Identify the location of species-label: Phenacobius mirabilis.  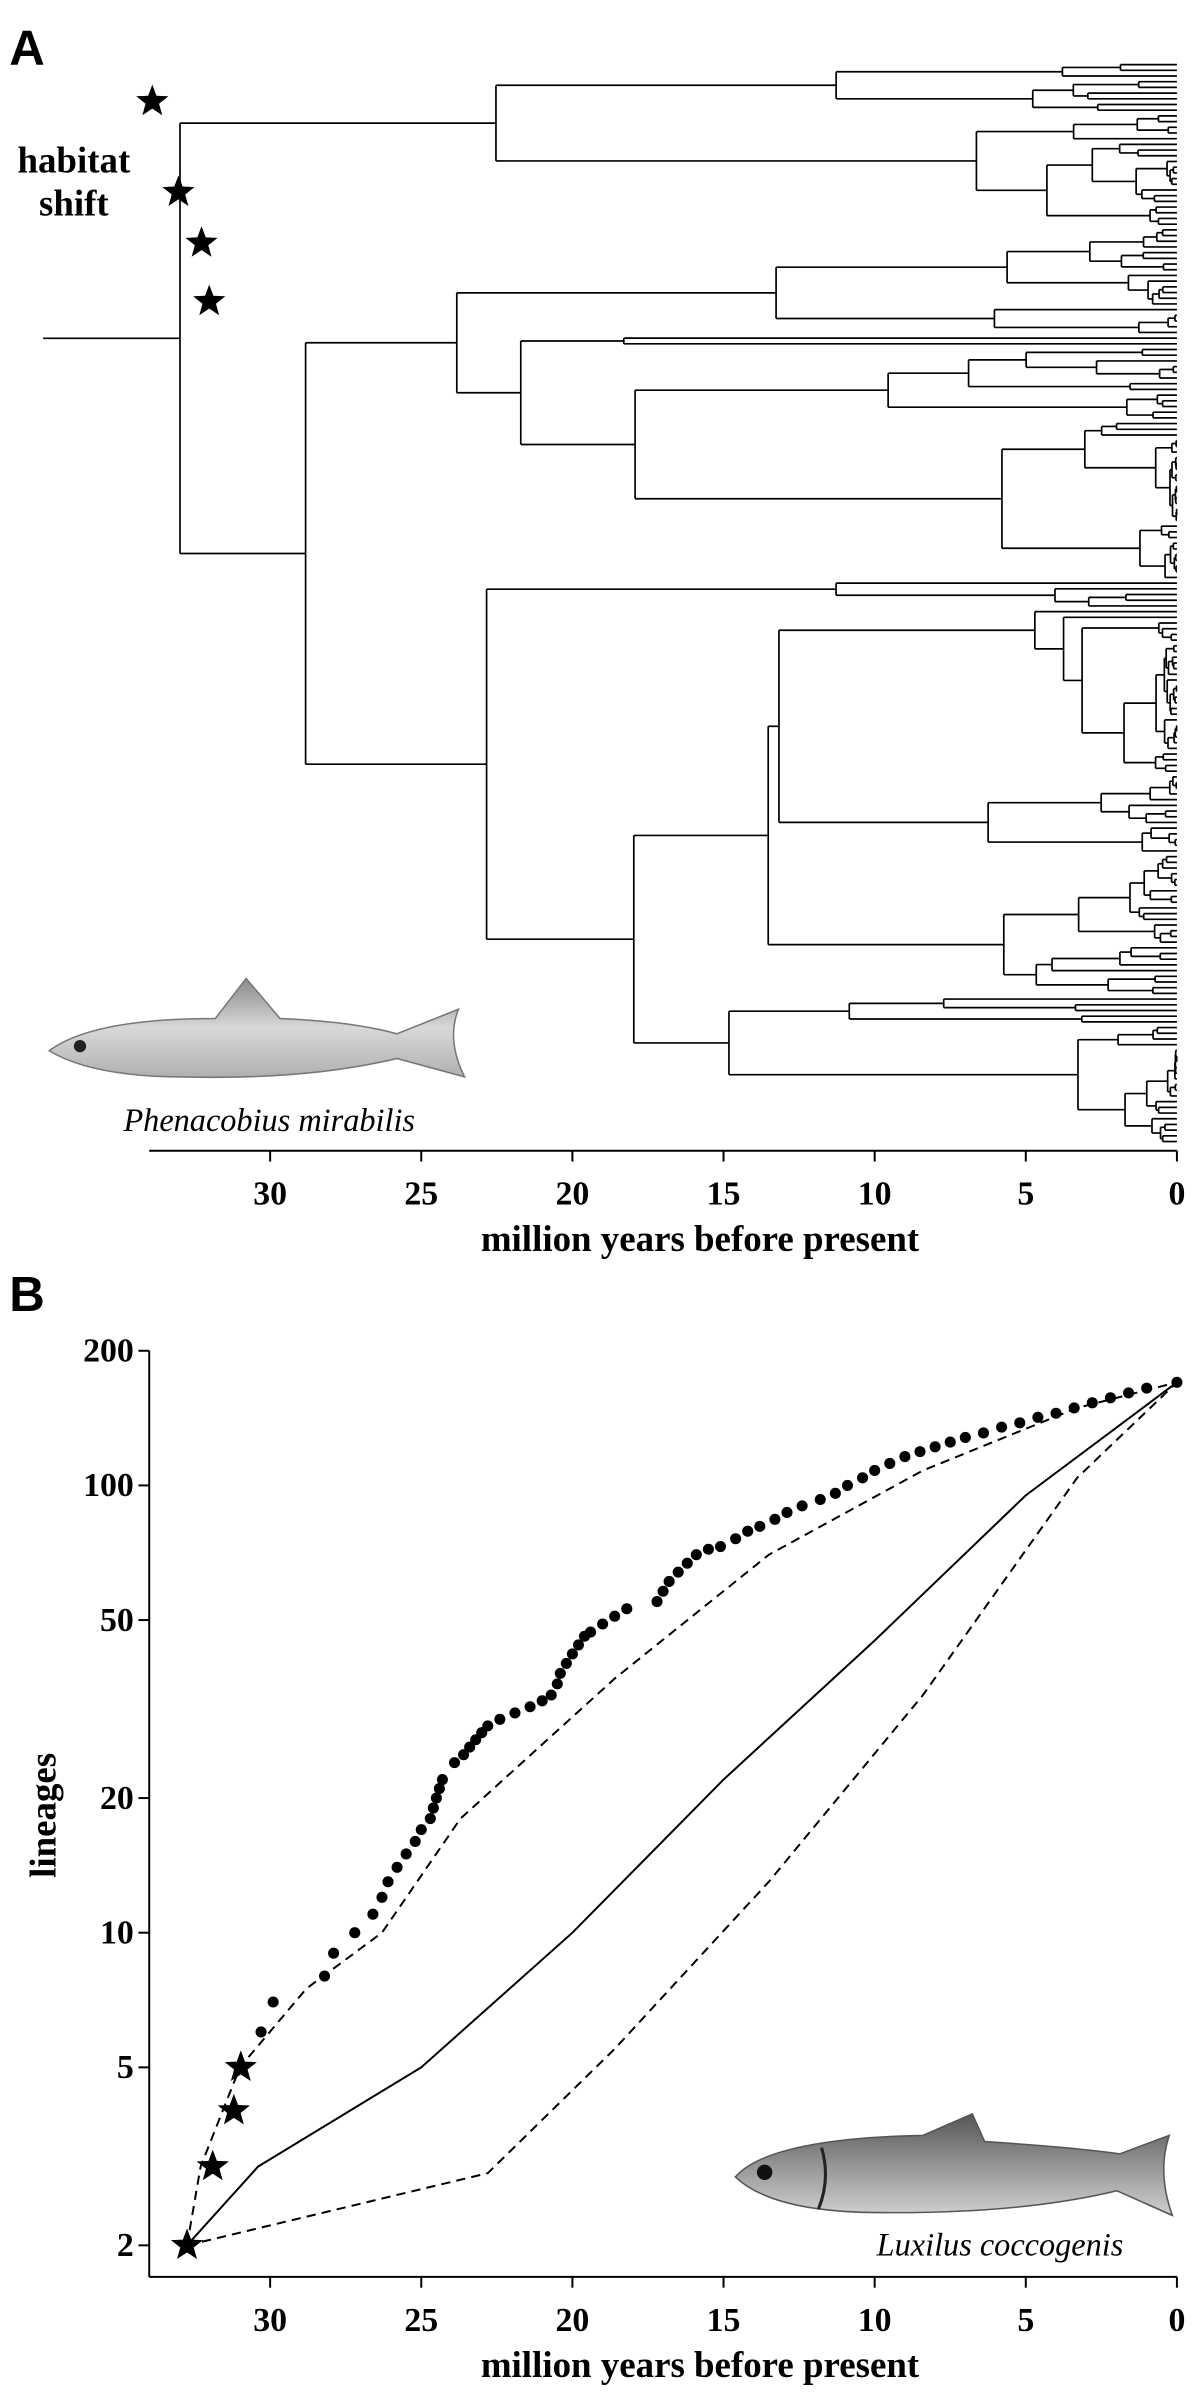
(268, 1120).